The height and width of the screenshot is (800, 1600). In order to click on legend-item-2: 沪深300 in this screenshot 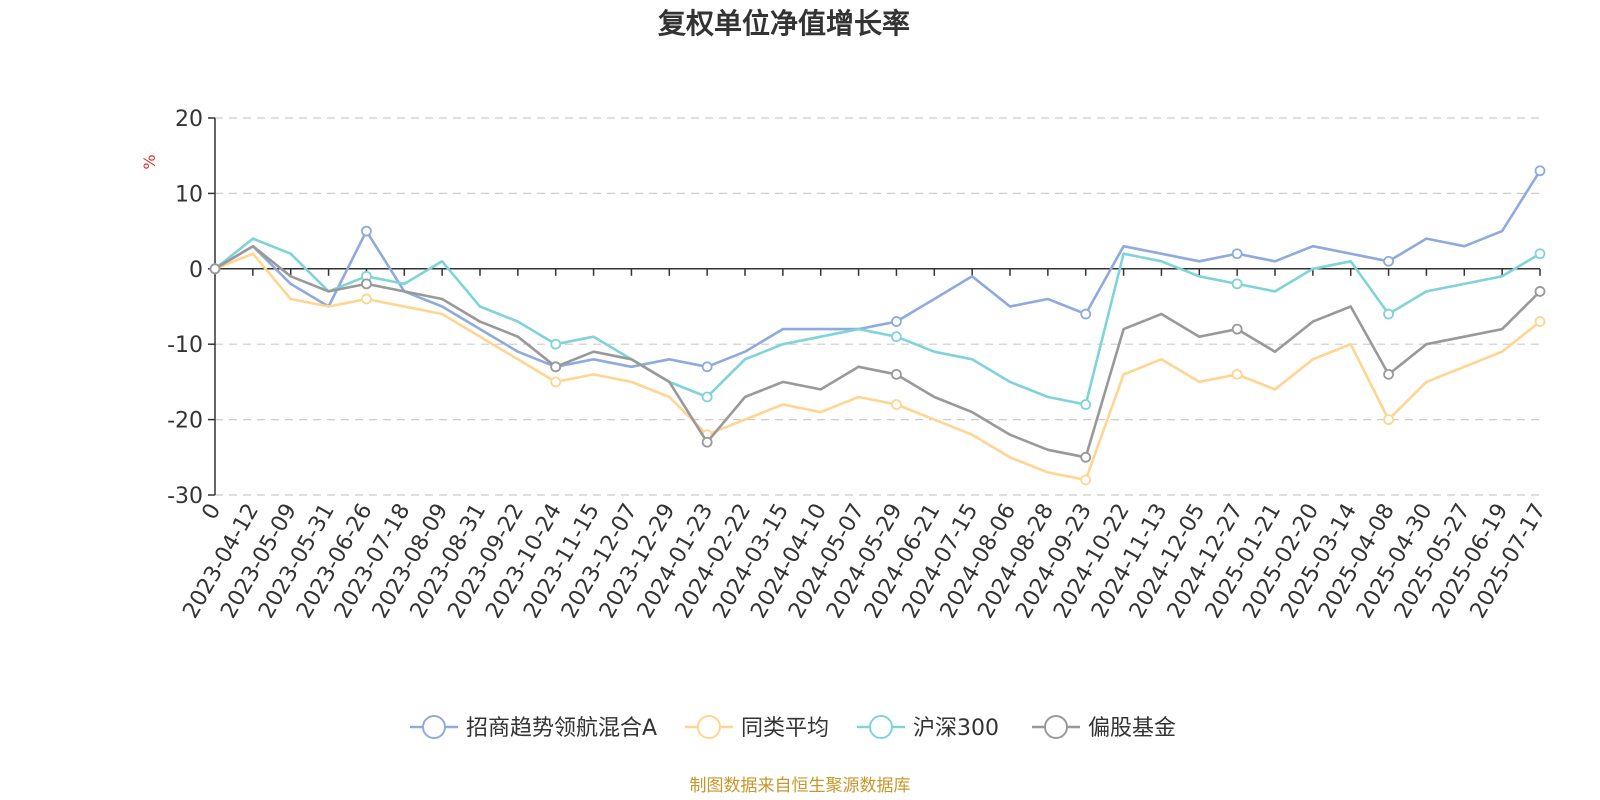, I will do `click(928, 728)`.